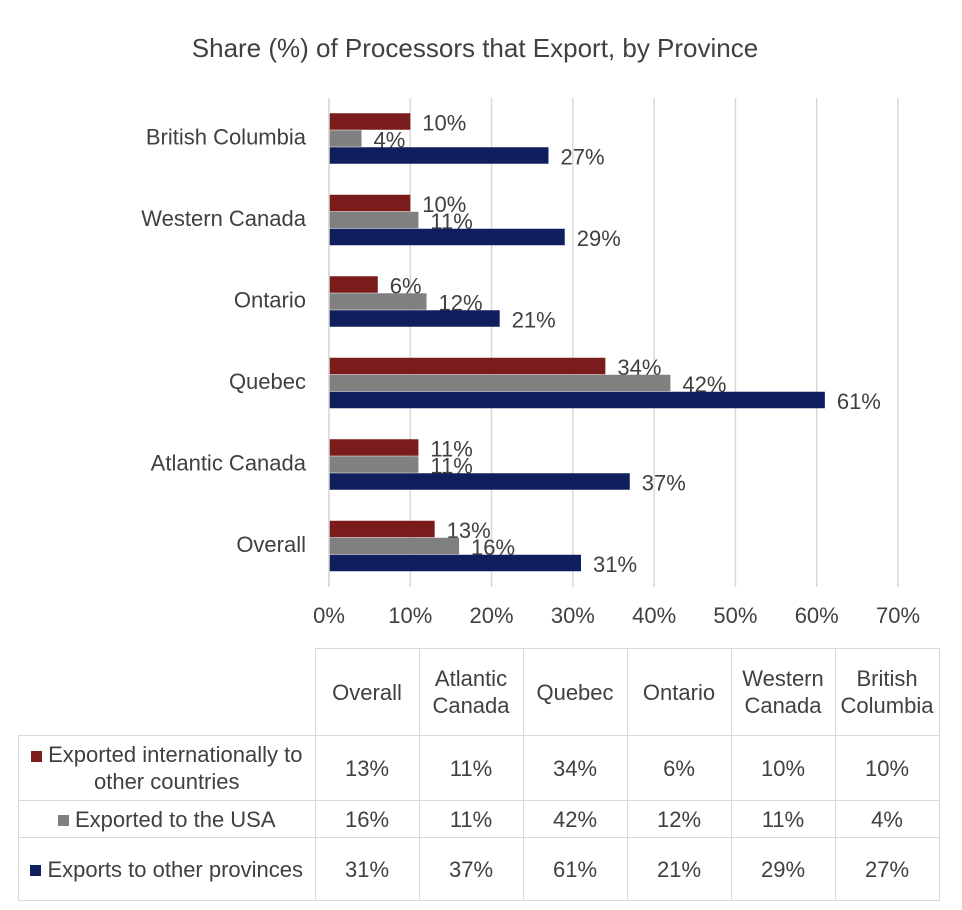  What do you see at coordinates (471, 692) in the screenshot?
I see `table-header: Atlantic Canada` at bounding box center [471, 692].